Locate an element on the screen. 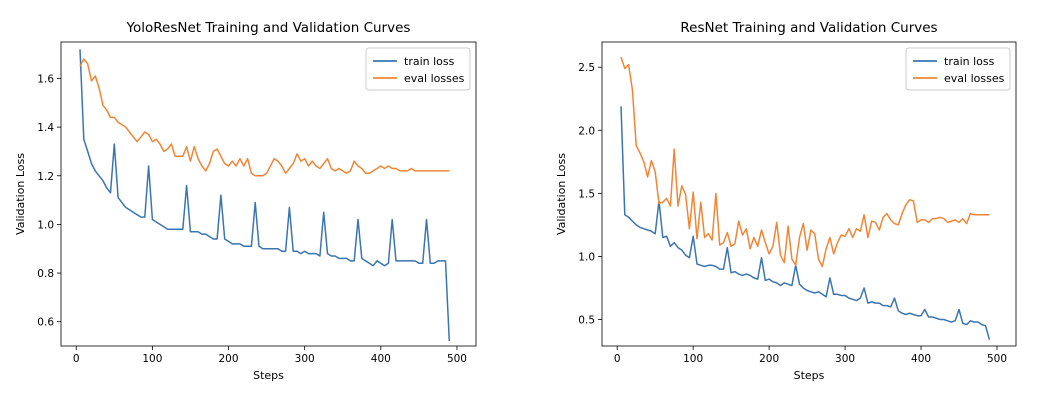 The image size is (1044, 402). y-tick-label: 0.5 is located at coordinates (586, 321).